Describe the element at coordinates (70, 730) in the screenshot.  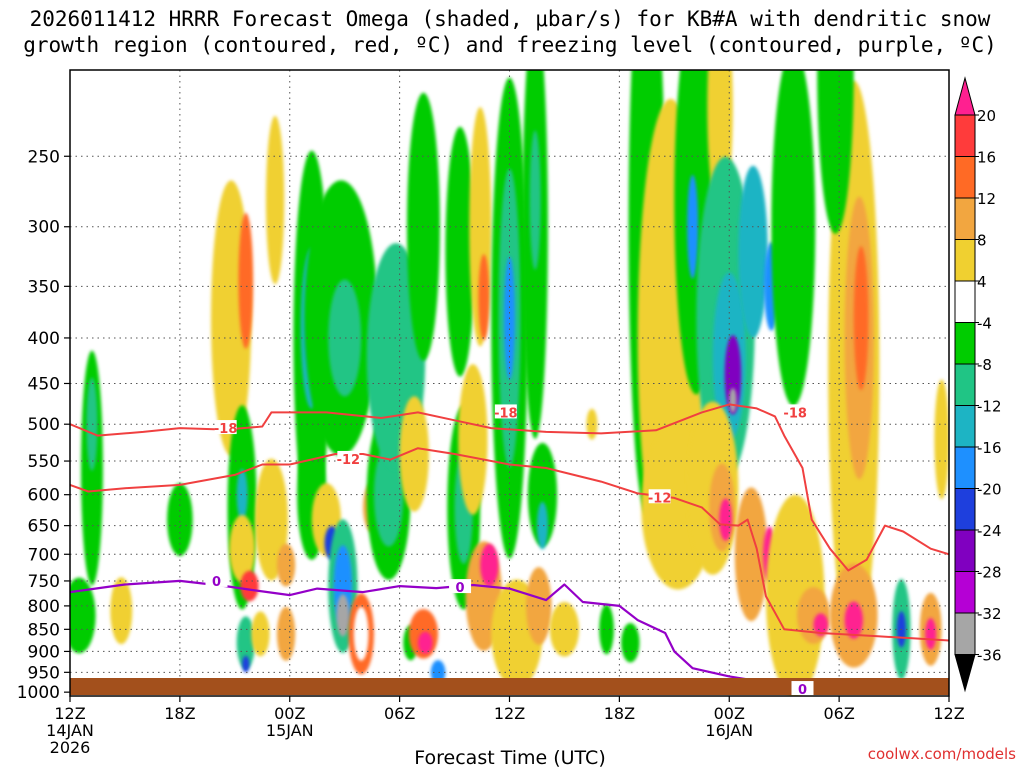
I see `x-sub-label-0: 14JAN` at that location.